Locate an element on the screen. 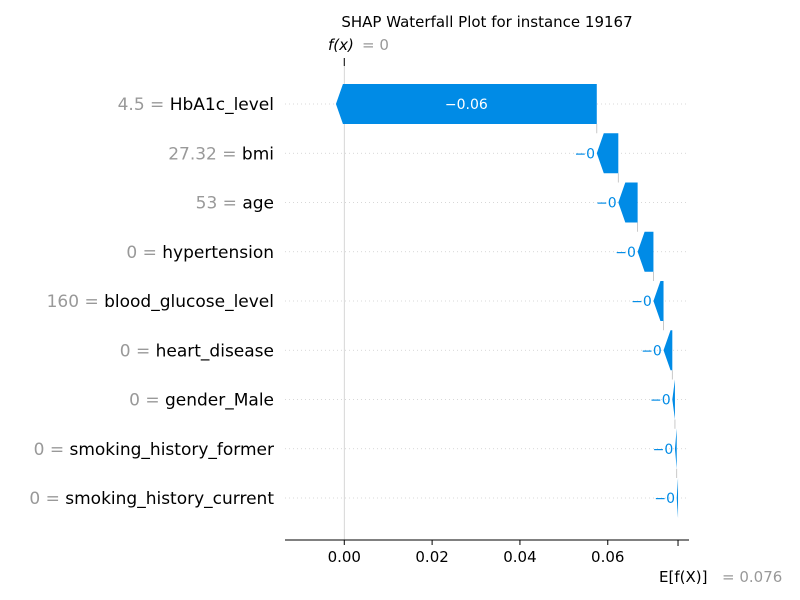 The image size is (800, 600). feature-label: 0 = heart_disease is located at coordinates (197, 351).